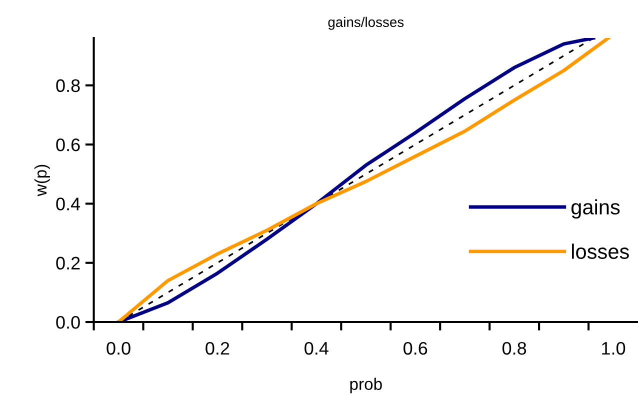 This screenshot has width=638, height=411. I want to click on legend-label: gains, so click(595, 209).